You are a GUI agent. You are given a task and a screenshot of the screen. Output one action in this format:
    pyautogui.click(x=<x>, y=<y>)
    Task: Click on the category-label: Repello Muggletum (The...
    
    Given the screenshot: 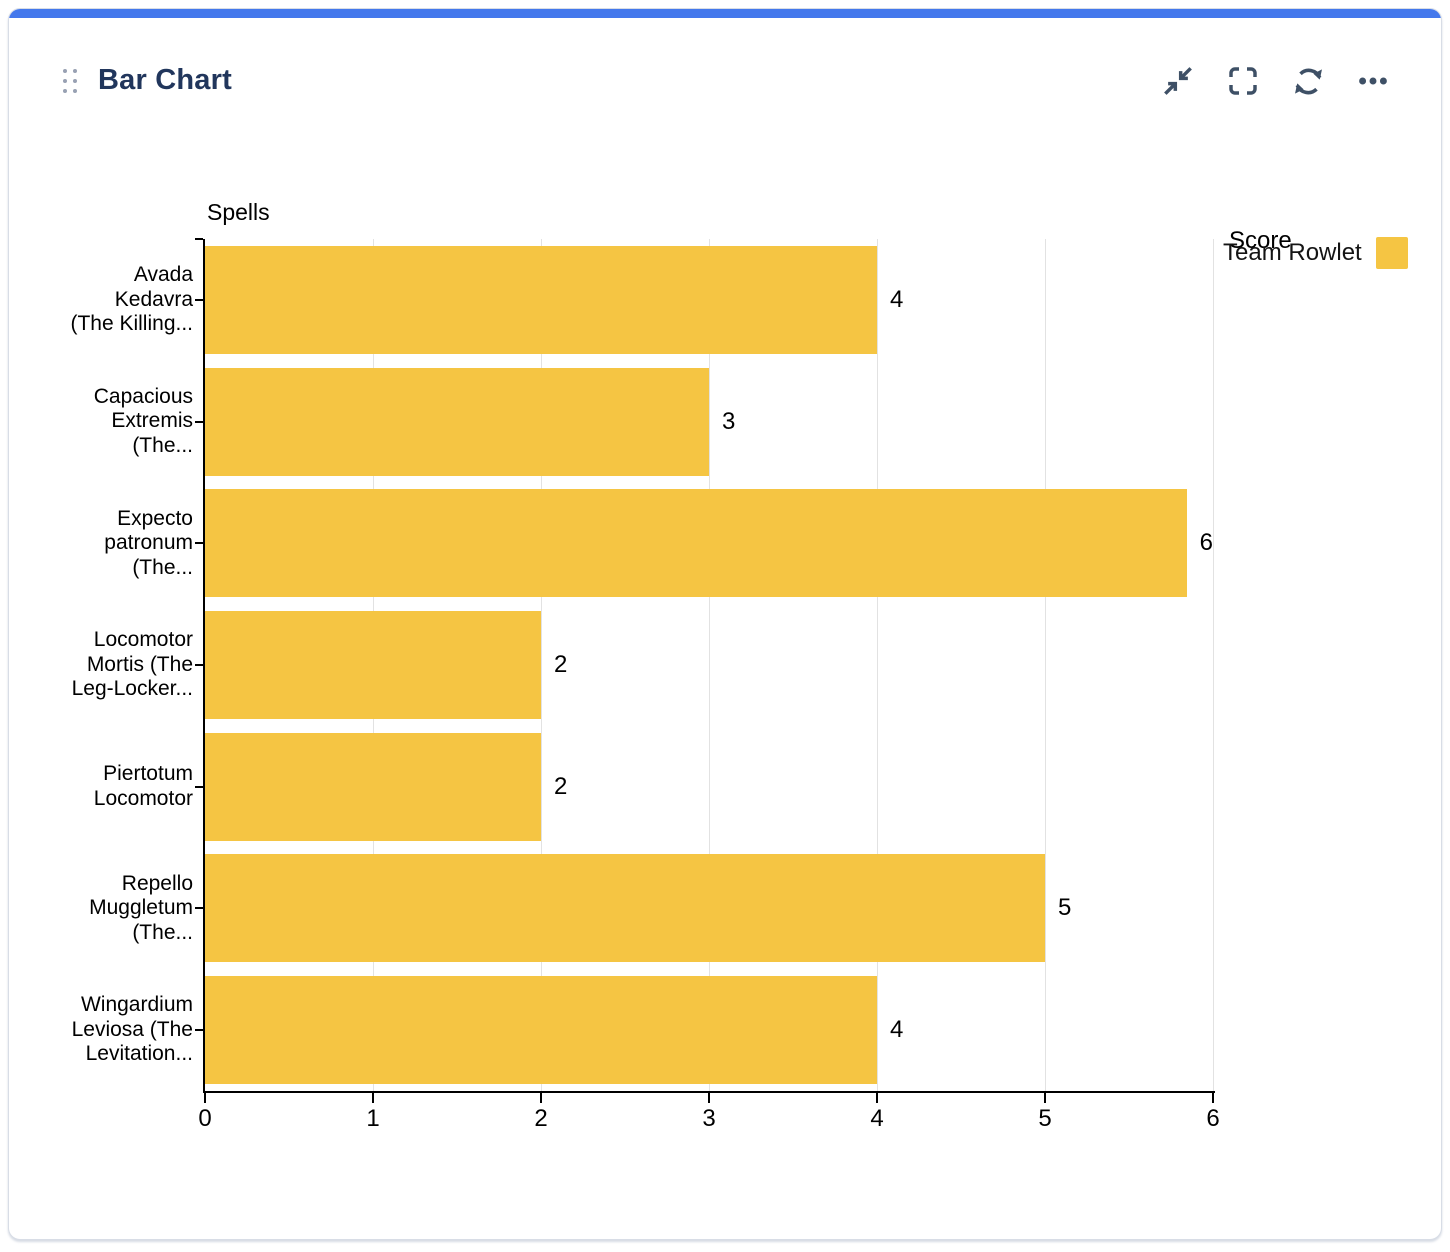 What is the action you would take?
    pyautogui.click(x=141, y=907)
    